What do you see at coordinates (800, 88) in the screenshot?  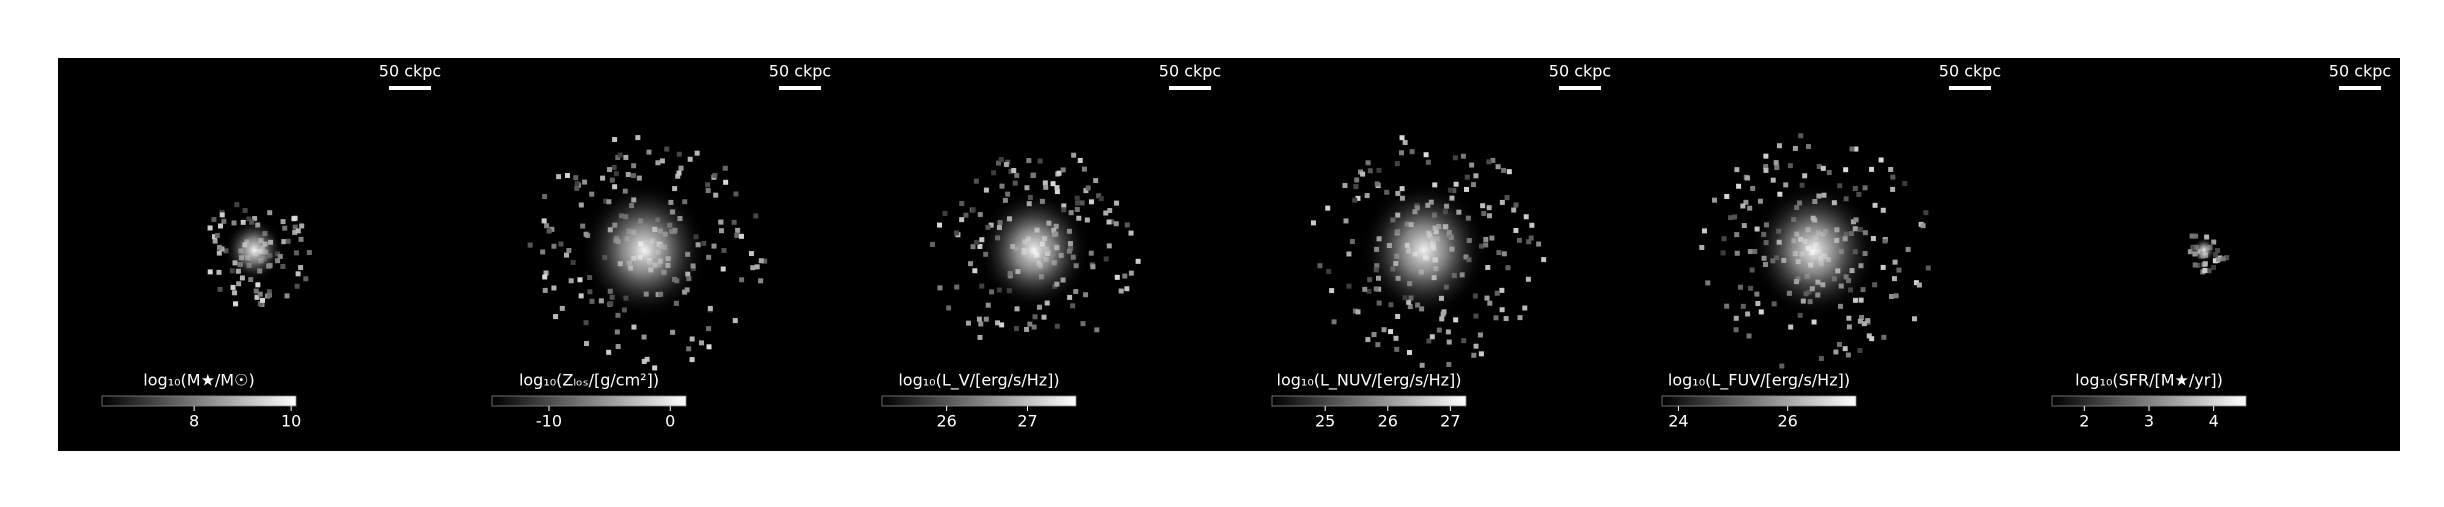 I see `scale-bar` at bounding box center [800, 88].